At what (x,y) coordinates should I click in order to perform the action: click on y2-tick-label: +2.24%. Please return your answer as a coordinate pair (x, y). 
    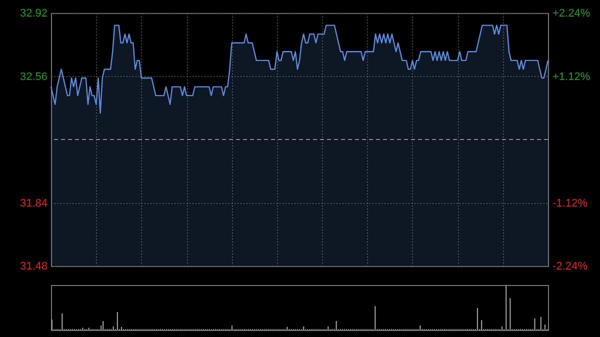
    Looking at the image, I should click on (571, 14).